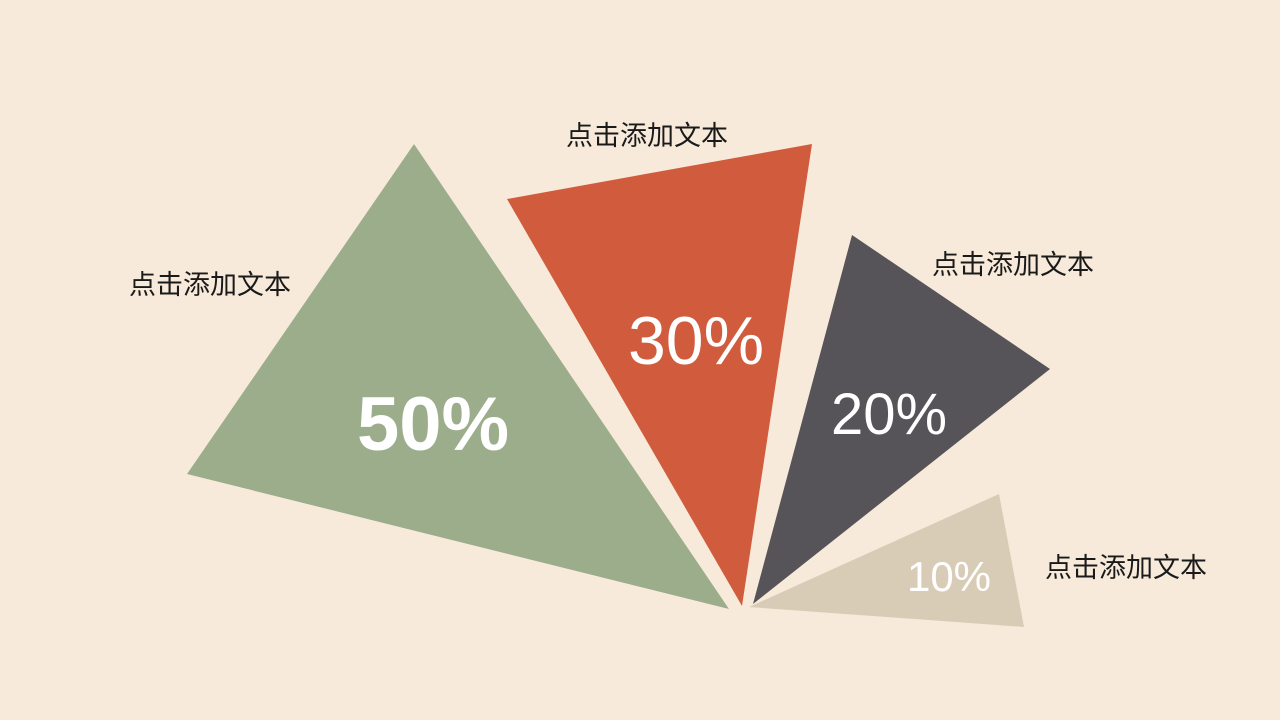  I want to click on wedge-20-triangle, so click(901, 419).